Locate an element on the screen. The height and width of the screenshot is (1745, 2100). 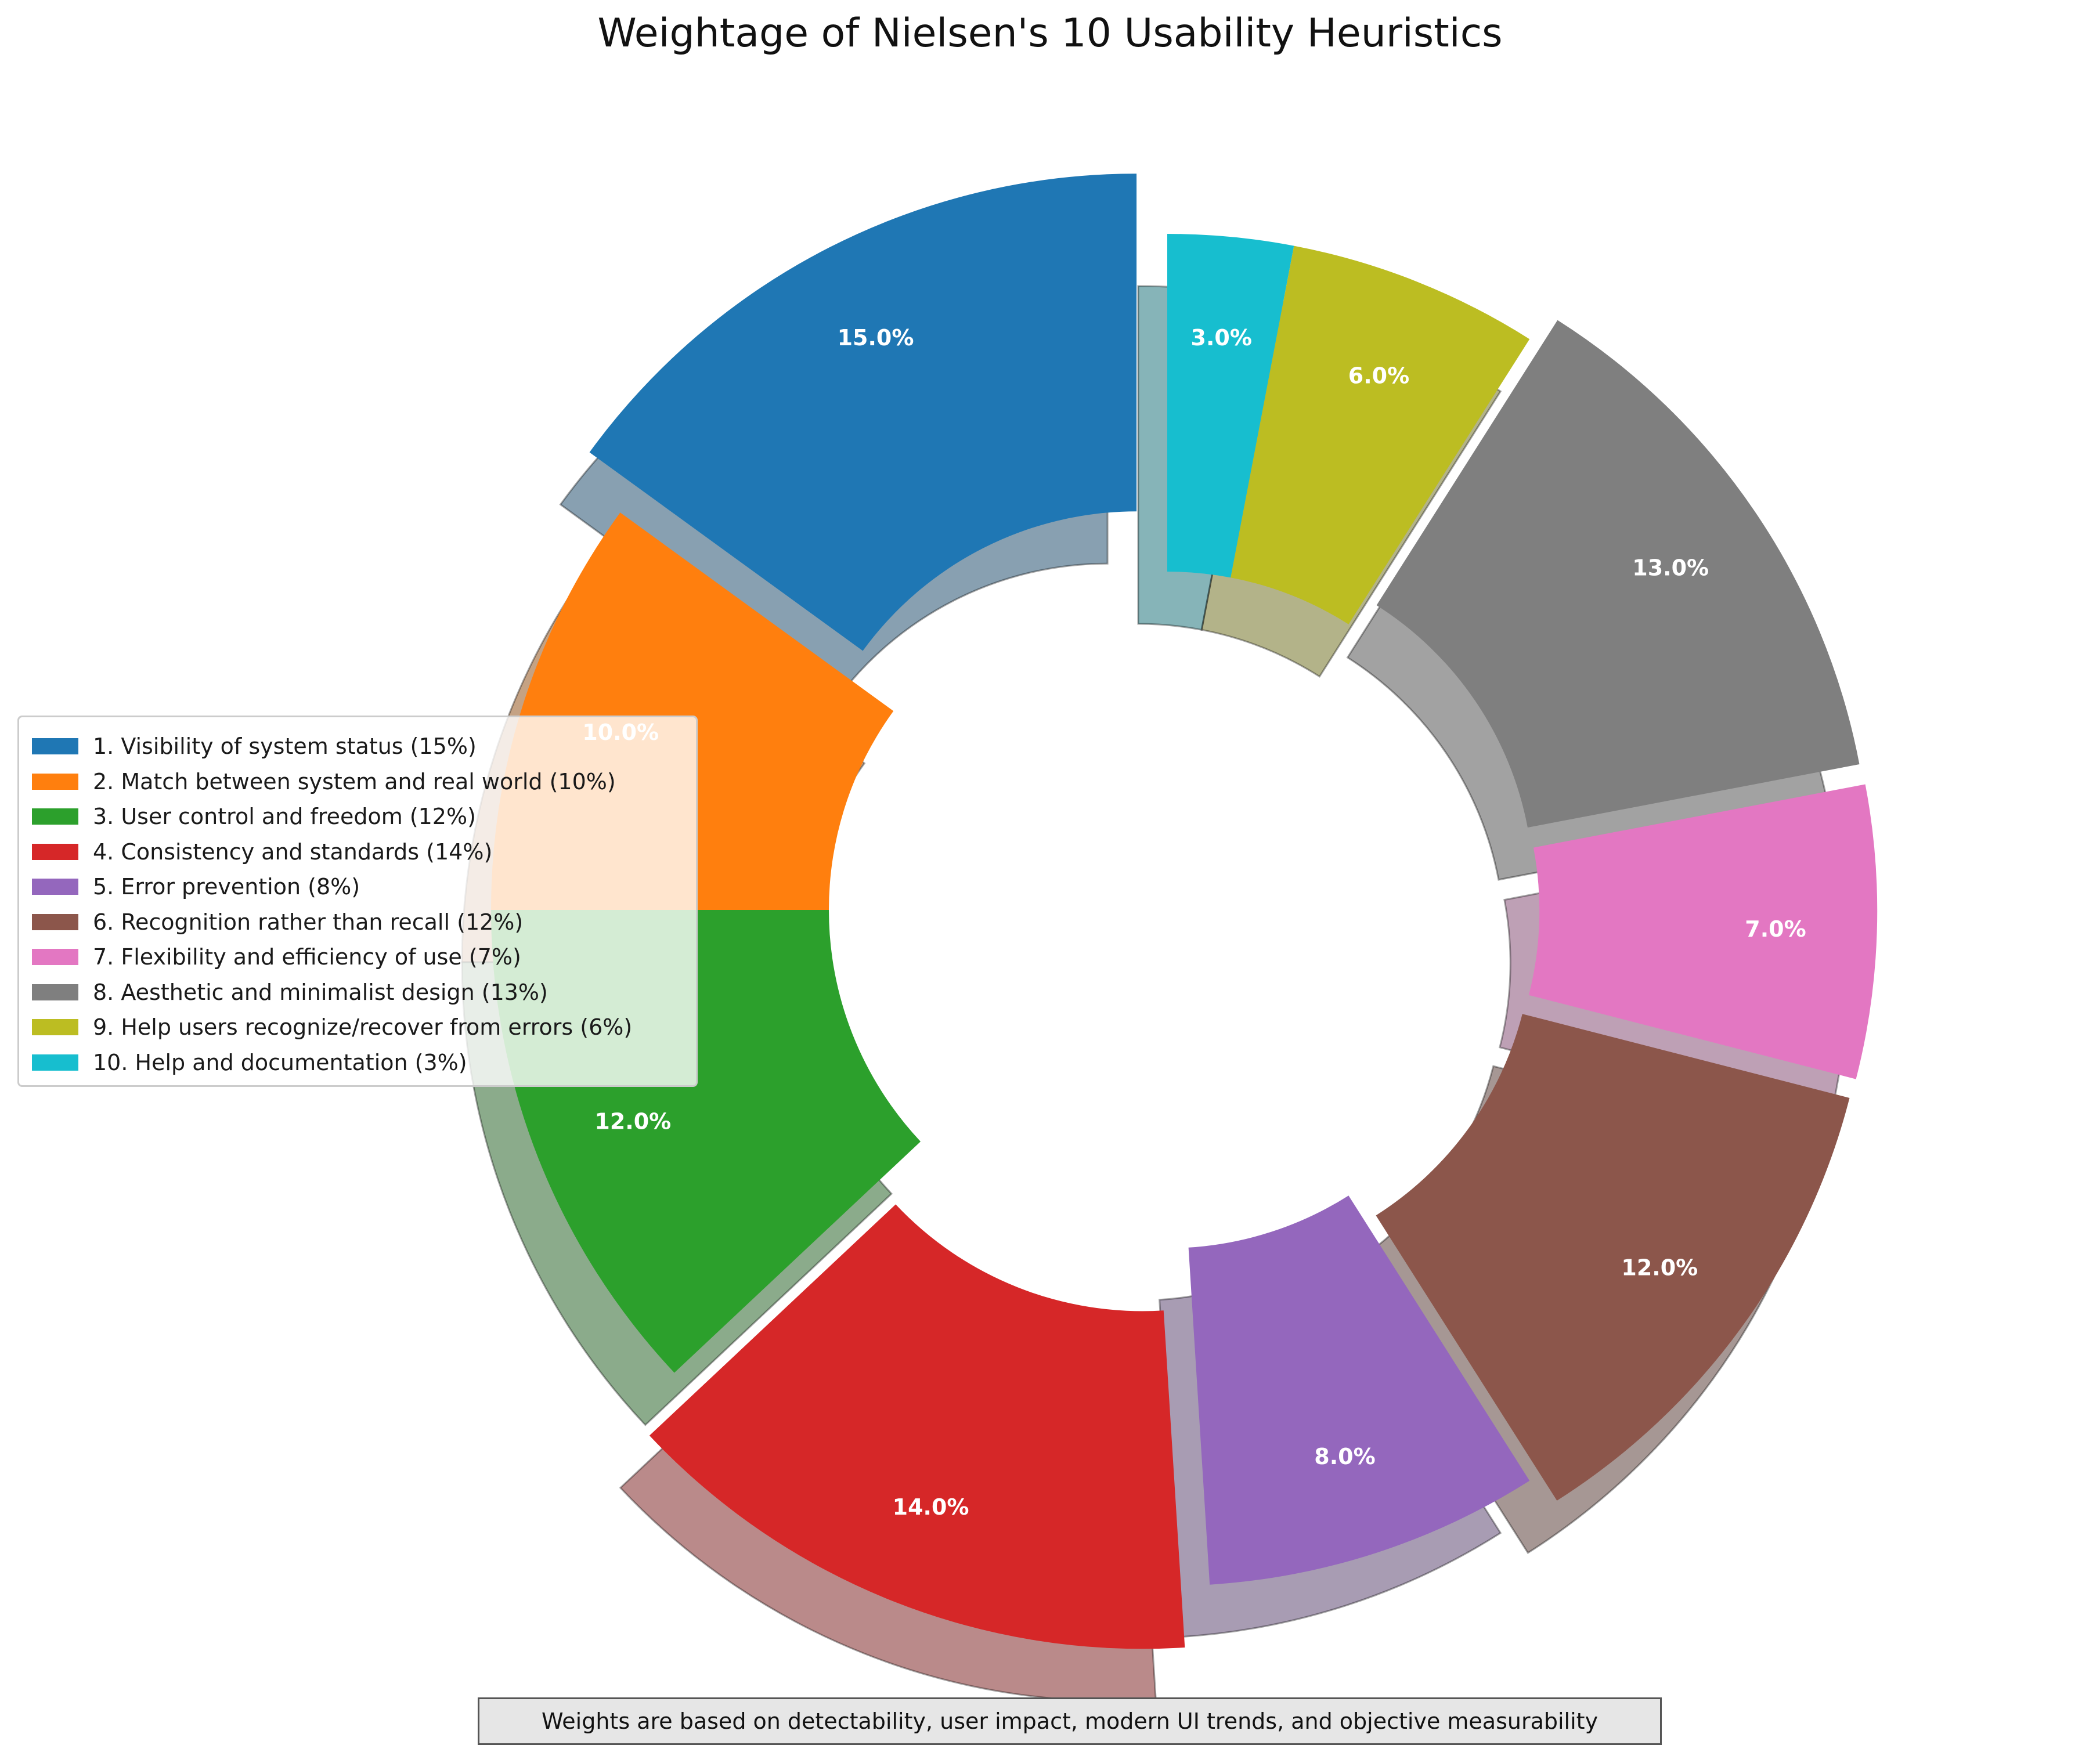
slice-label-user-control-and-freedom: 12.0% is located at coordinates (632, 1122).